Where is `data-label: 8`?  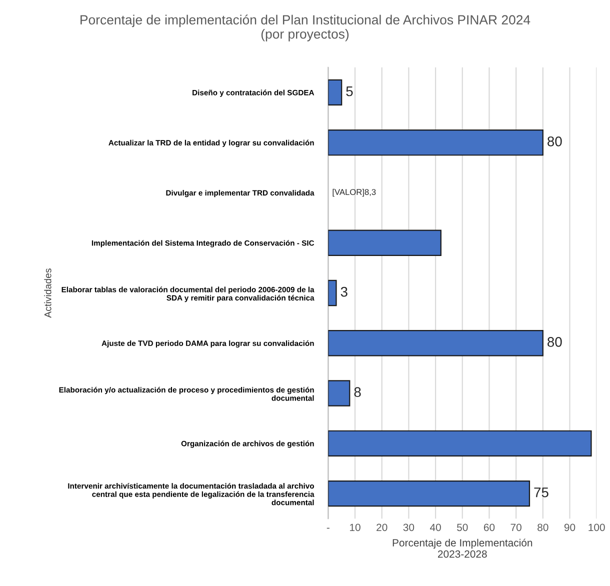 data-label: 8 is located at coordinates (357, 392).